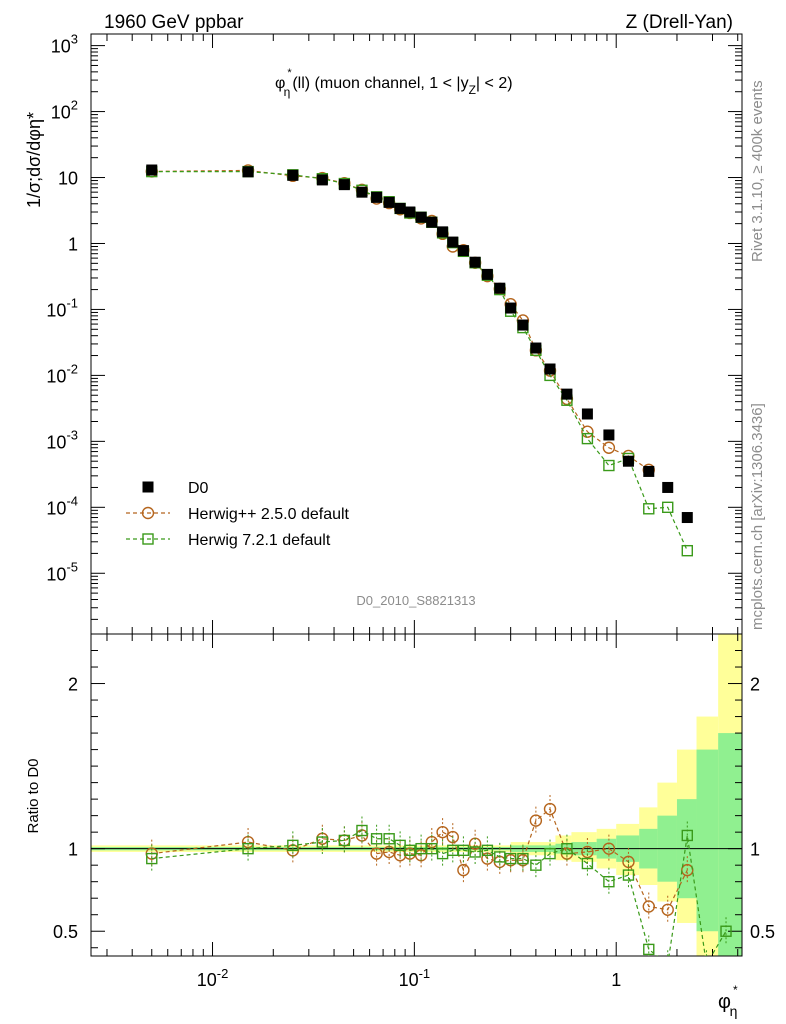 The image size is (786, 1024). I want to click on analysis-id: D0_2010_S8821313, so click(415, 600).